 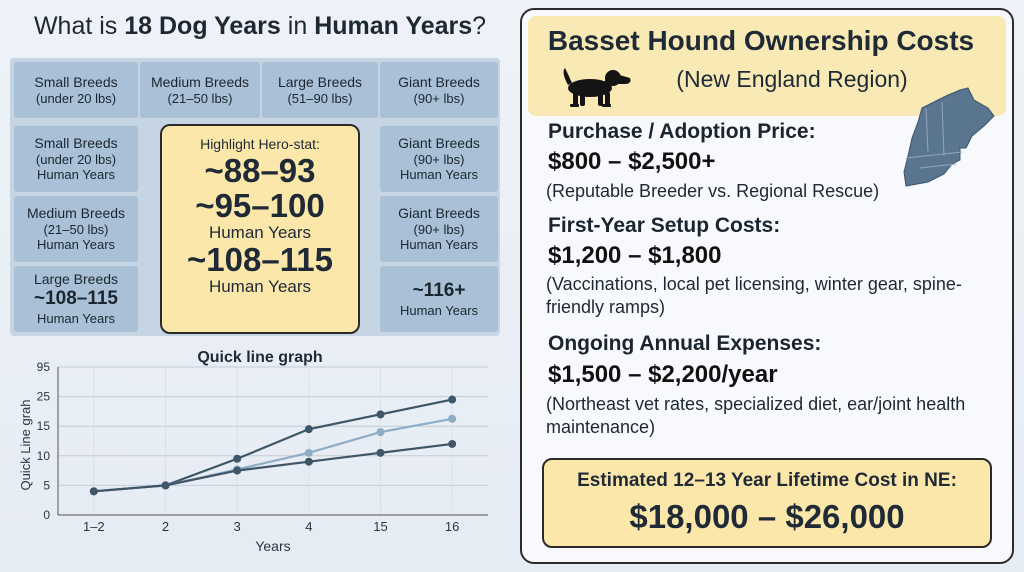 I want to click on cell-value: ~116+, so click(x=439, y=290).